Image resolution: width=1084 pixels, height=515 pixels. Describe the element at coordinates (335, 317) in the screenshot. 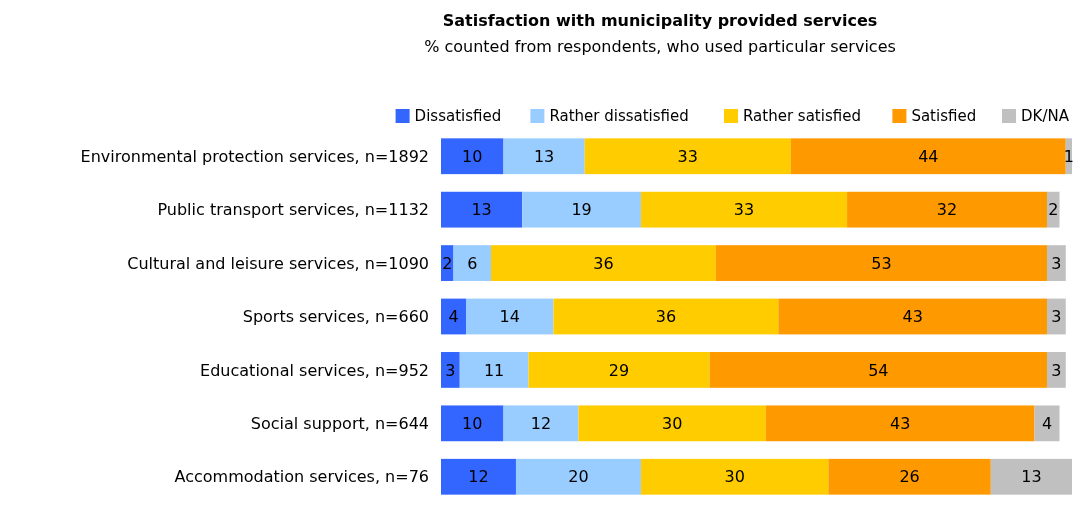

I see `y-tick-label: Sports services, n=660` at that location.